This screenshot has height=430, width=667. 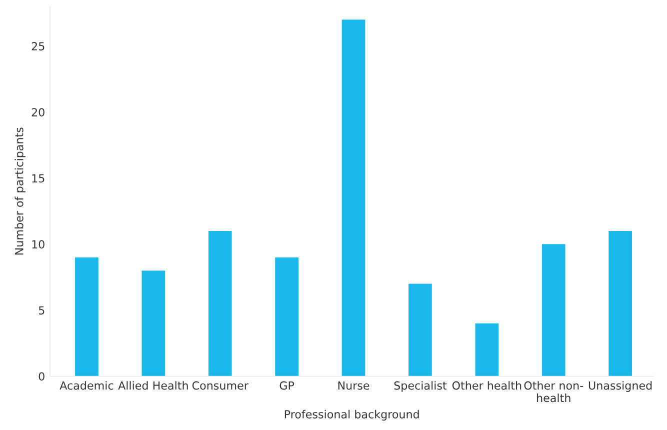 What do you see at coordinates (38, 178) in the screenshot?
I see `y-tick-label: 15` at bounding box center [38, 178].